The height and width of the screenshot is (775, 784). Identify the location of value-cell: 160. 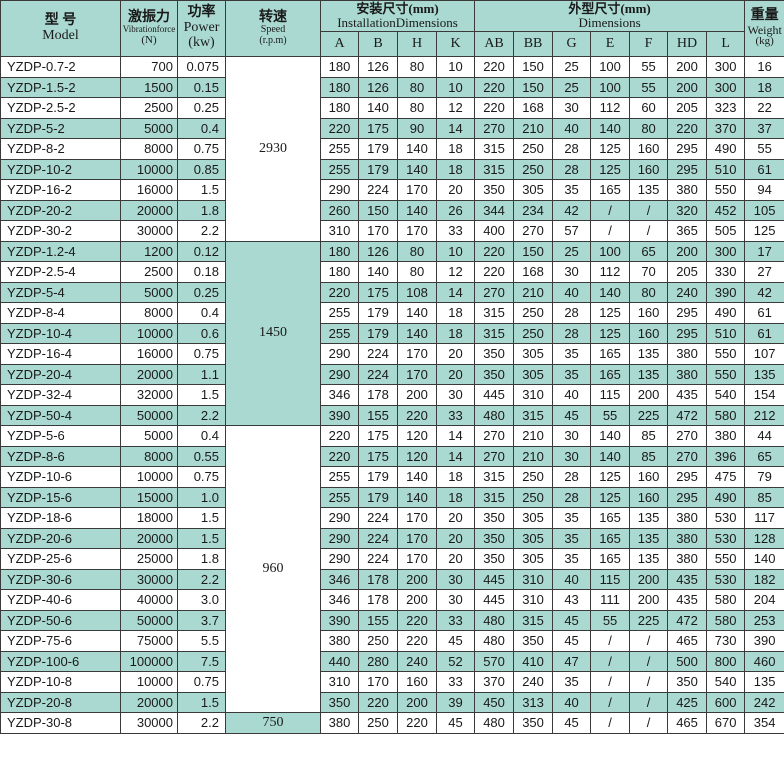
(649, 477).